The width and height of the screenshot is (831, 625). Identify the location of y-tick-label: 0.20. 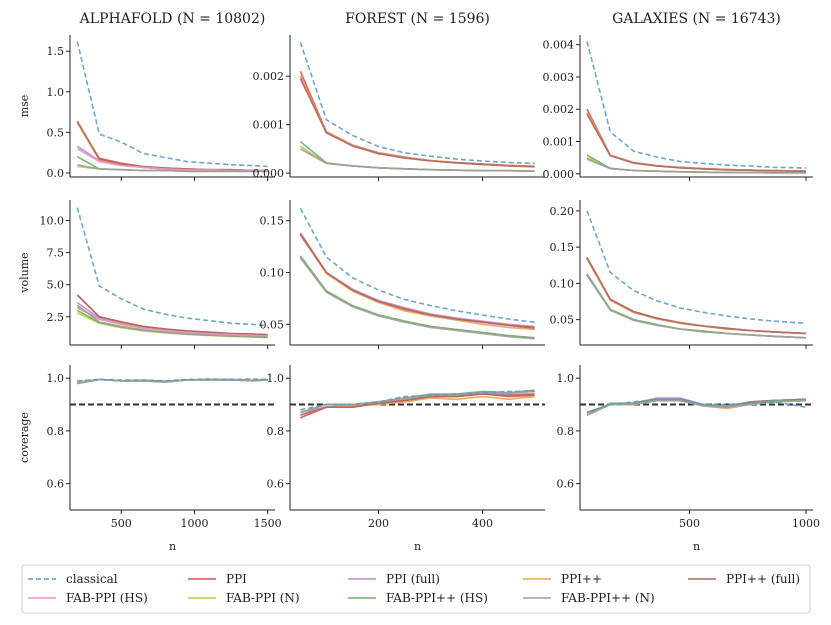
(562, 211).